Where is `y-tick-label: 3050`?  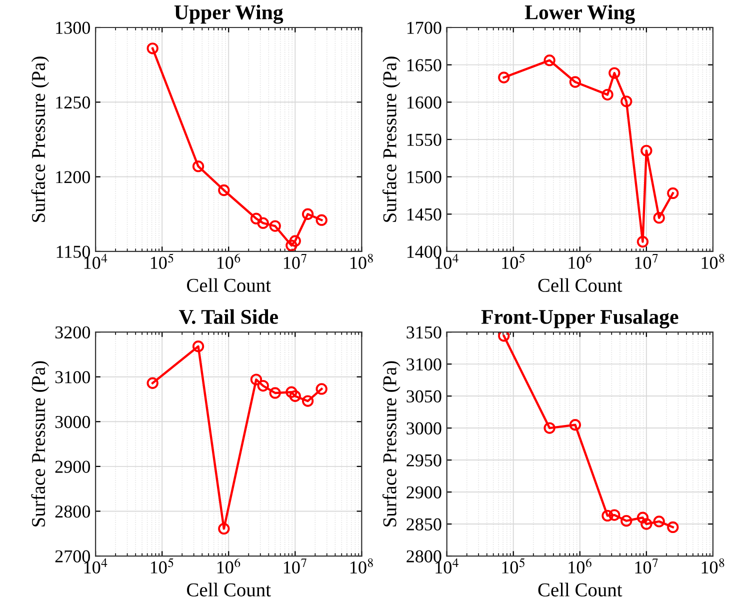 y-tick-label: 3050 is located at coordinates (424, 396).